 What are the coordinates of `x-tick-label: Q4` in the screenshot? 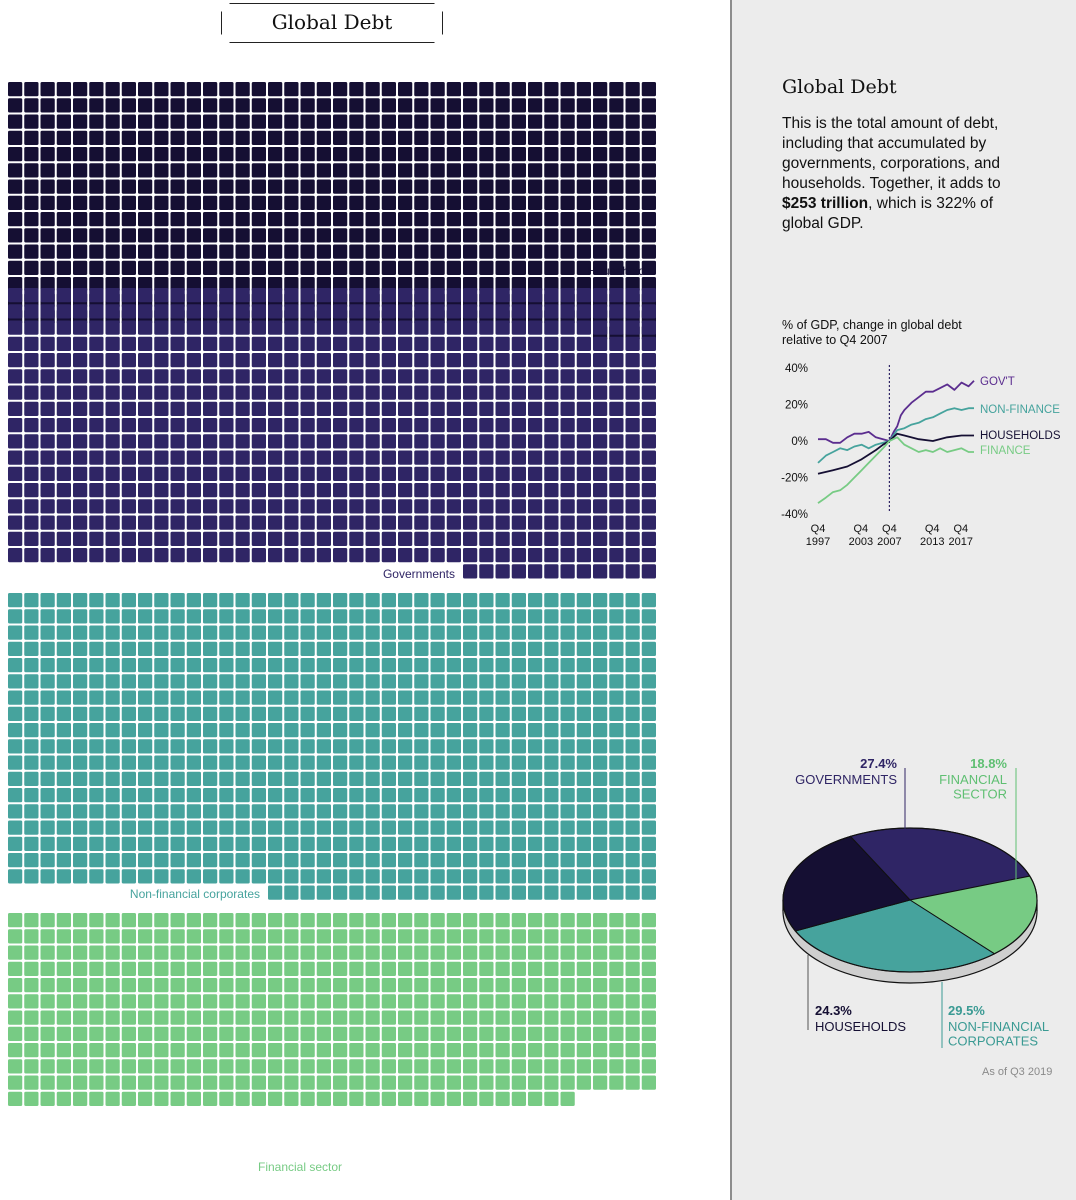 It's located at (860, 529).